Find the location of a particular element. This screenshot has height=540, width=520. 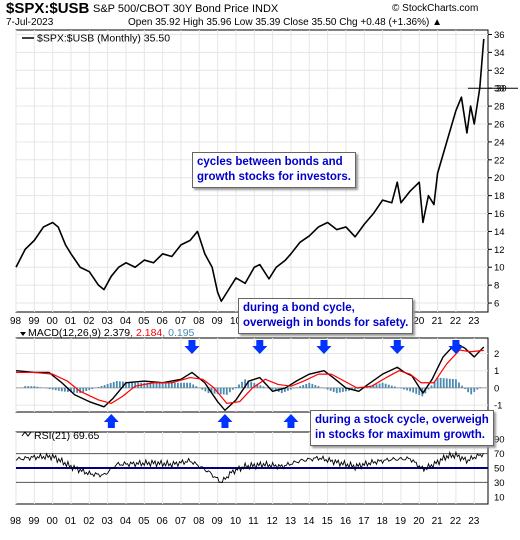

x-tick-label-bottom-15: 15 is located at coordinates (328, 521).